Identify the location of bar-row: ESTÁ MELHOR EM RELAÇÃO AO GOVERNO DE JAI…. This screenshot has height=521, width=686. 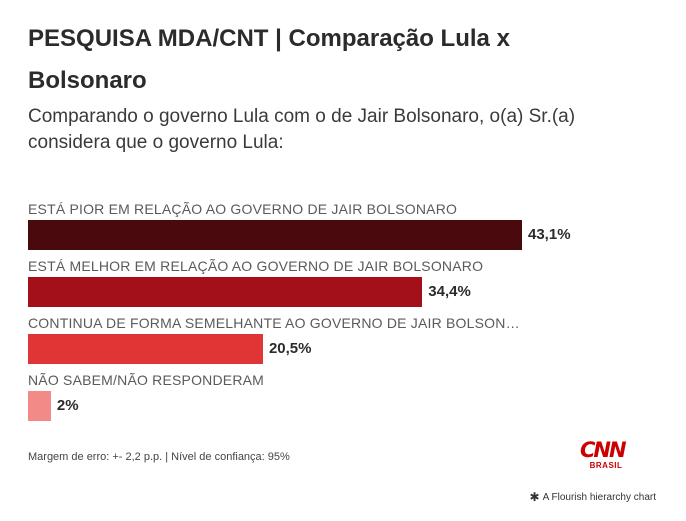
(348, 284).